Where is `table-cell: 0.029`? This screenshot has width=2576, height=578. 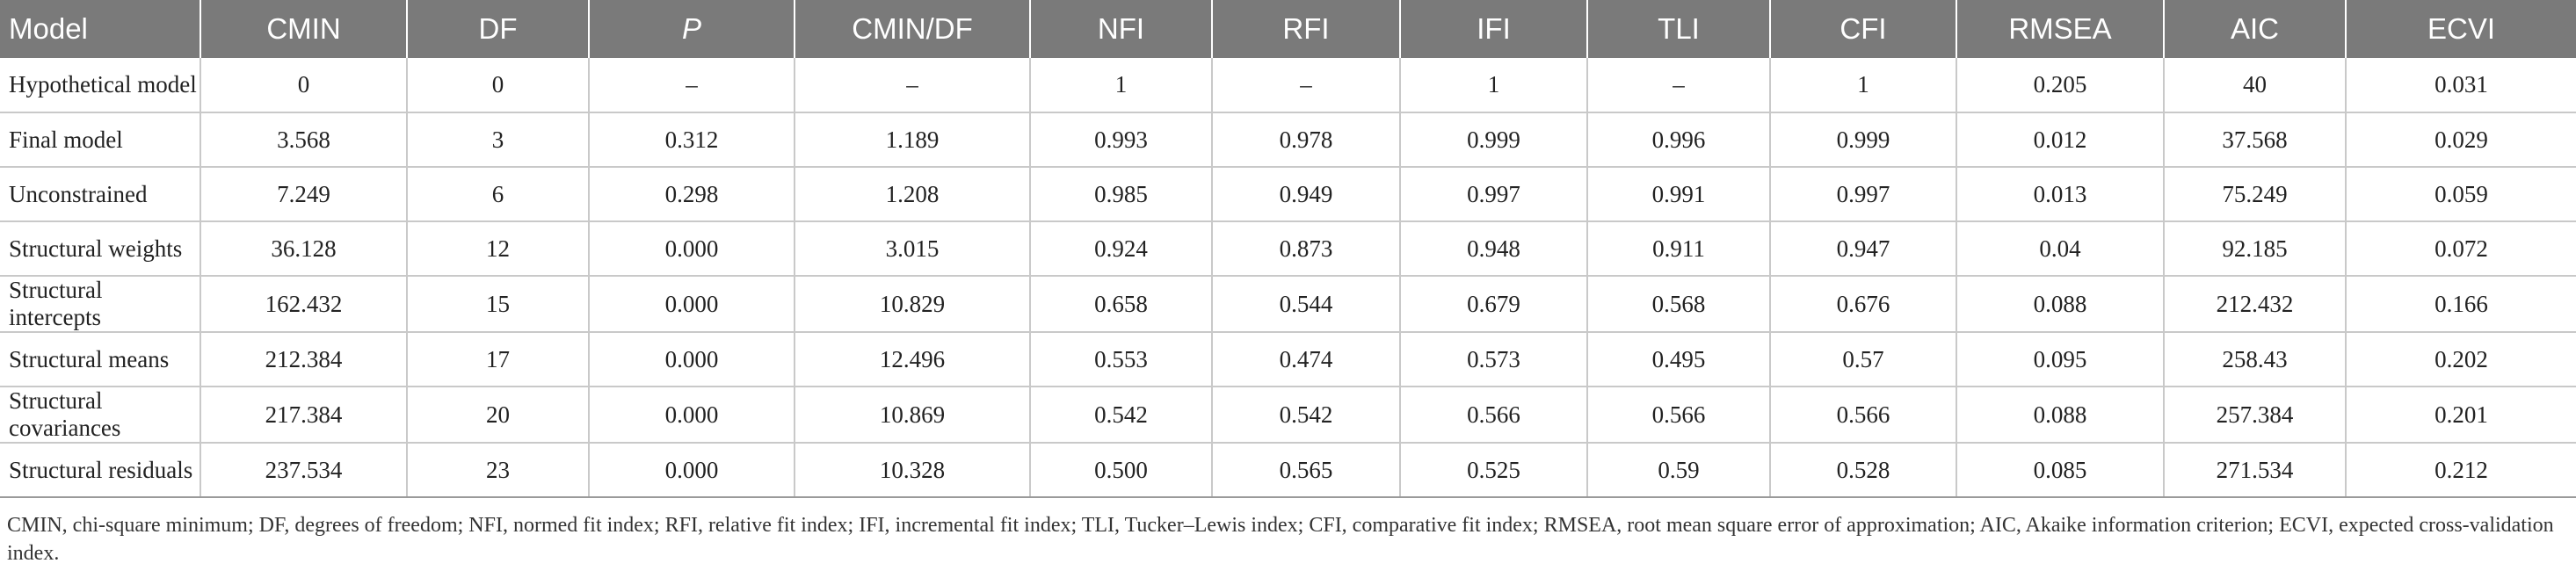 table-cell: 0.029 is located at coordinates (2460, 140).